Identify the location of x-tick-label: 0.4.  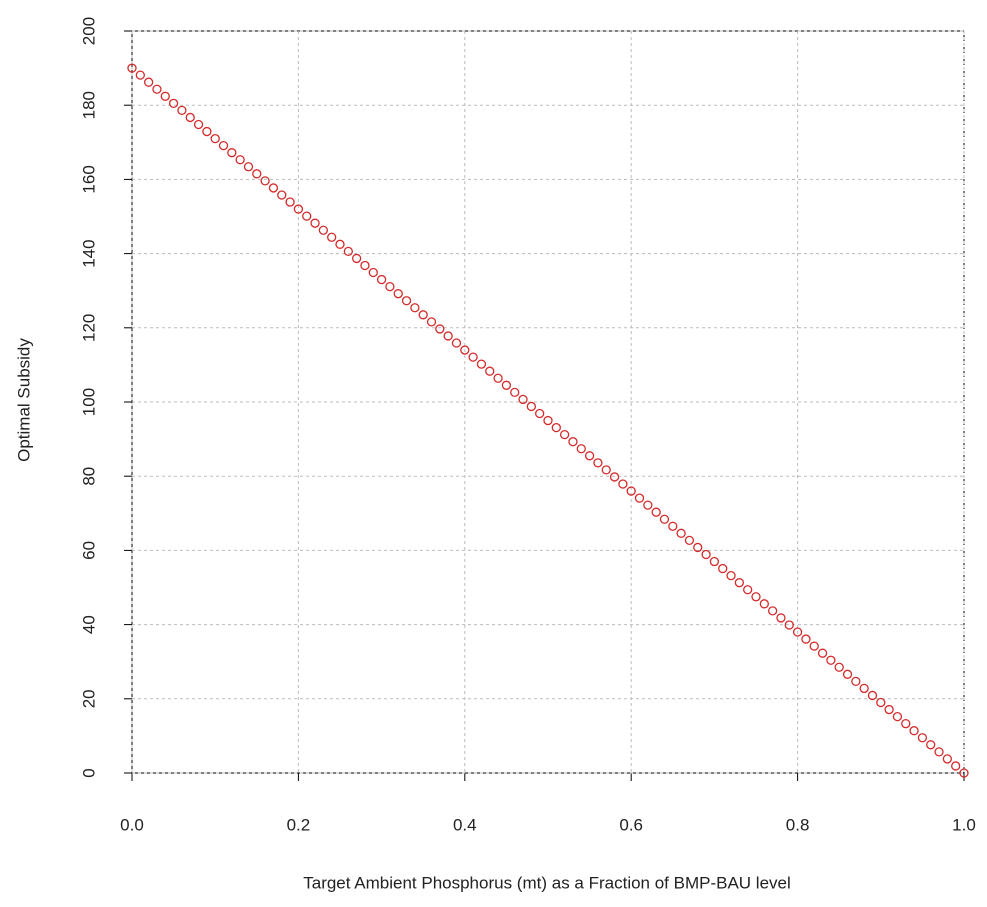
(465, 824).